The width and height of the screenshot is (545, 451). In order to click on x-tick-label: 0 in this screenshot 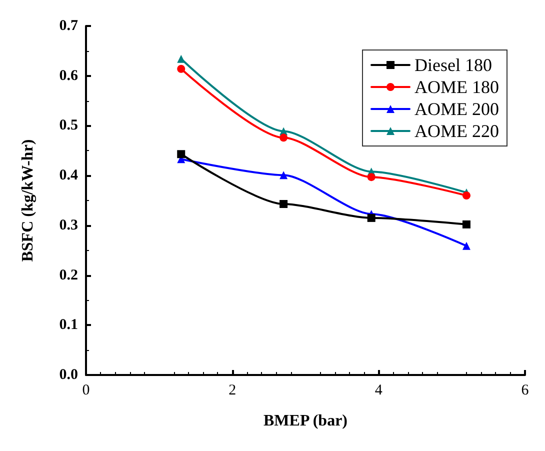, I will do `click(86, 390)`.